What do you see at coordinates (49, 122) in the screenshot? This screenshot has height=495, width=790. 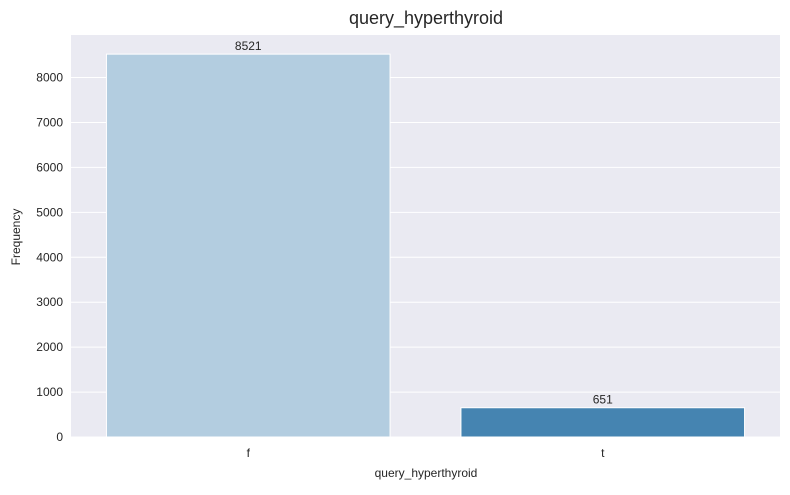 I see `y-tick-label: 7000` at bounding box center [49, 122].